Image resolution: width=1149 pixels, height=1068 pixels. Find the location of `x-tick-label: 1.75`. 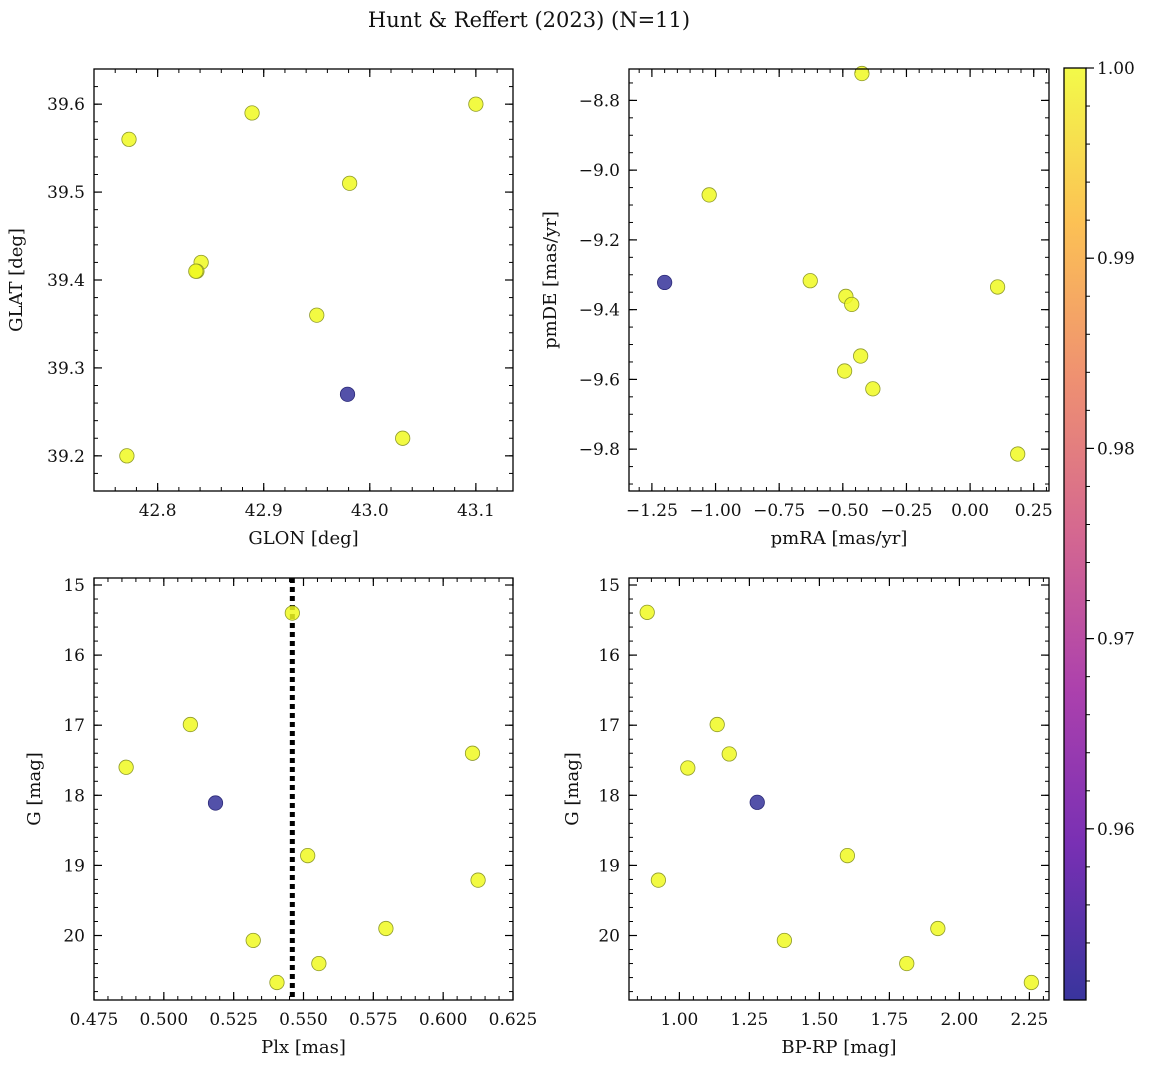

x-tick-label: 1.75 is located at coordinates (889, 1020).